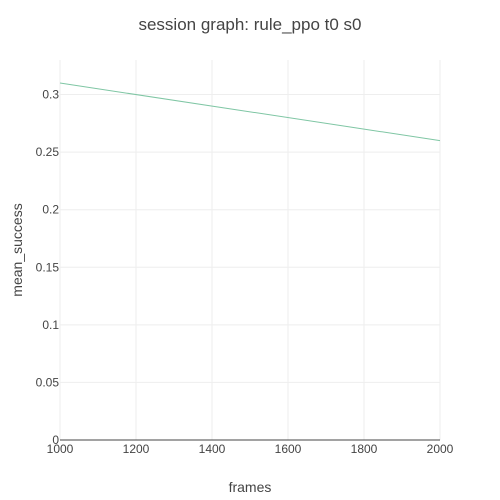  I want to click on y-tick-label: 0.15, so click(48, 267).